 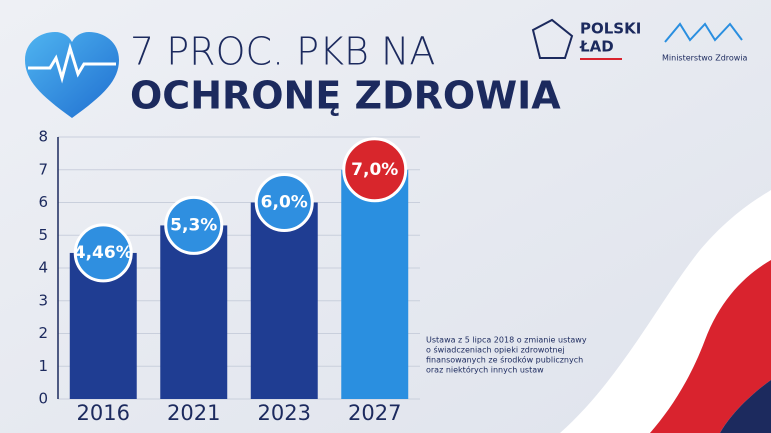 What do you see at coordinates (193, 413) in the screenshot?
I see `x-tick-label: 2021` at bounding box center [193, 413].